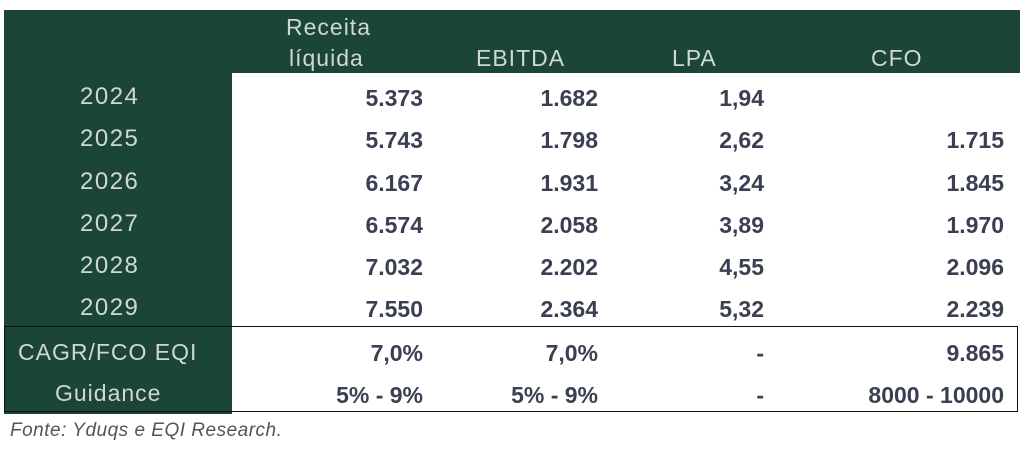 The width and height of the screenshot is (1024, 452). Describe the element at coordinates (326, 58) in the screenshot. I see `header-receita-line2: líquida` at that location.